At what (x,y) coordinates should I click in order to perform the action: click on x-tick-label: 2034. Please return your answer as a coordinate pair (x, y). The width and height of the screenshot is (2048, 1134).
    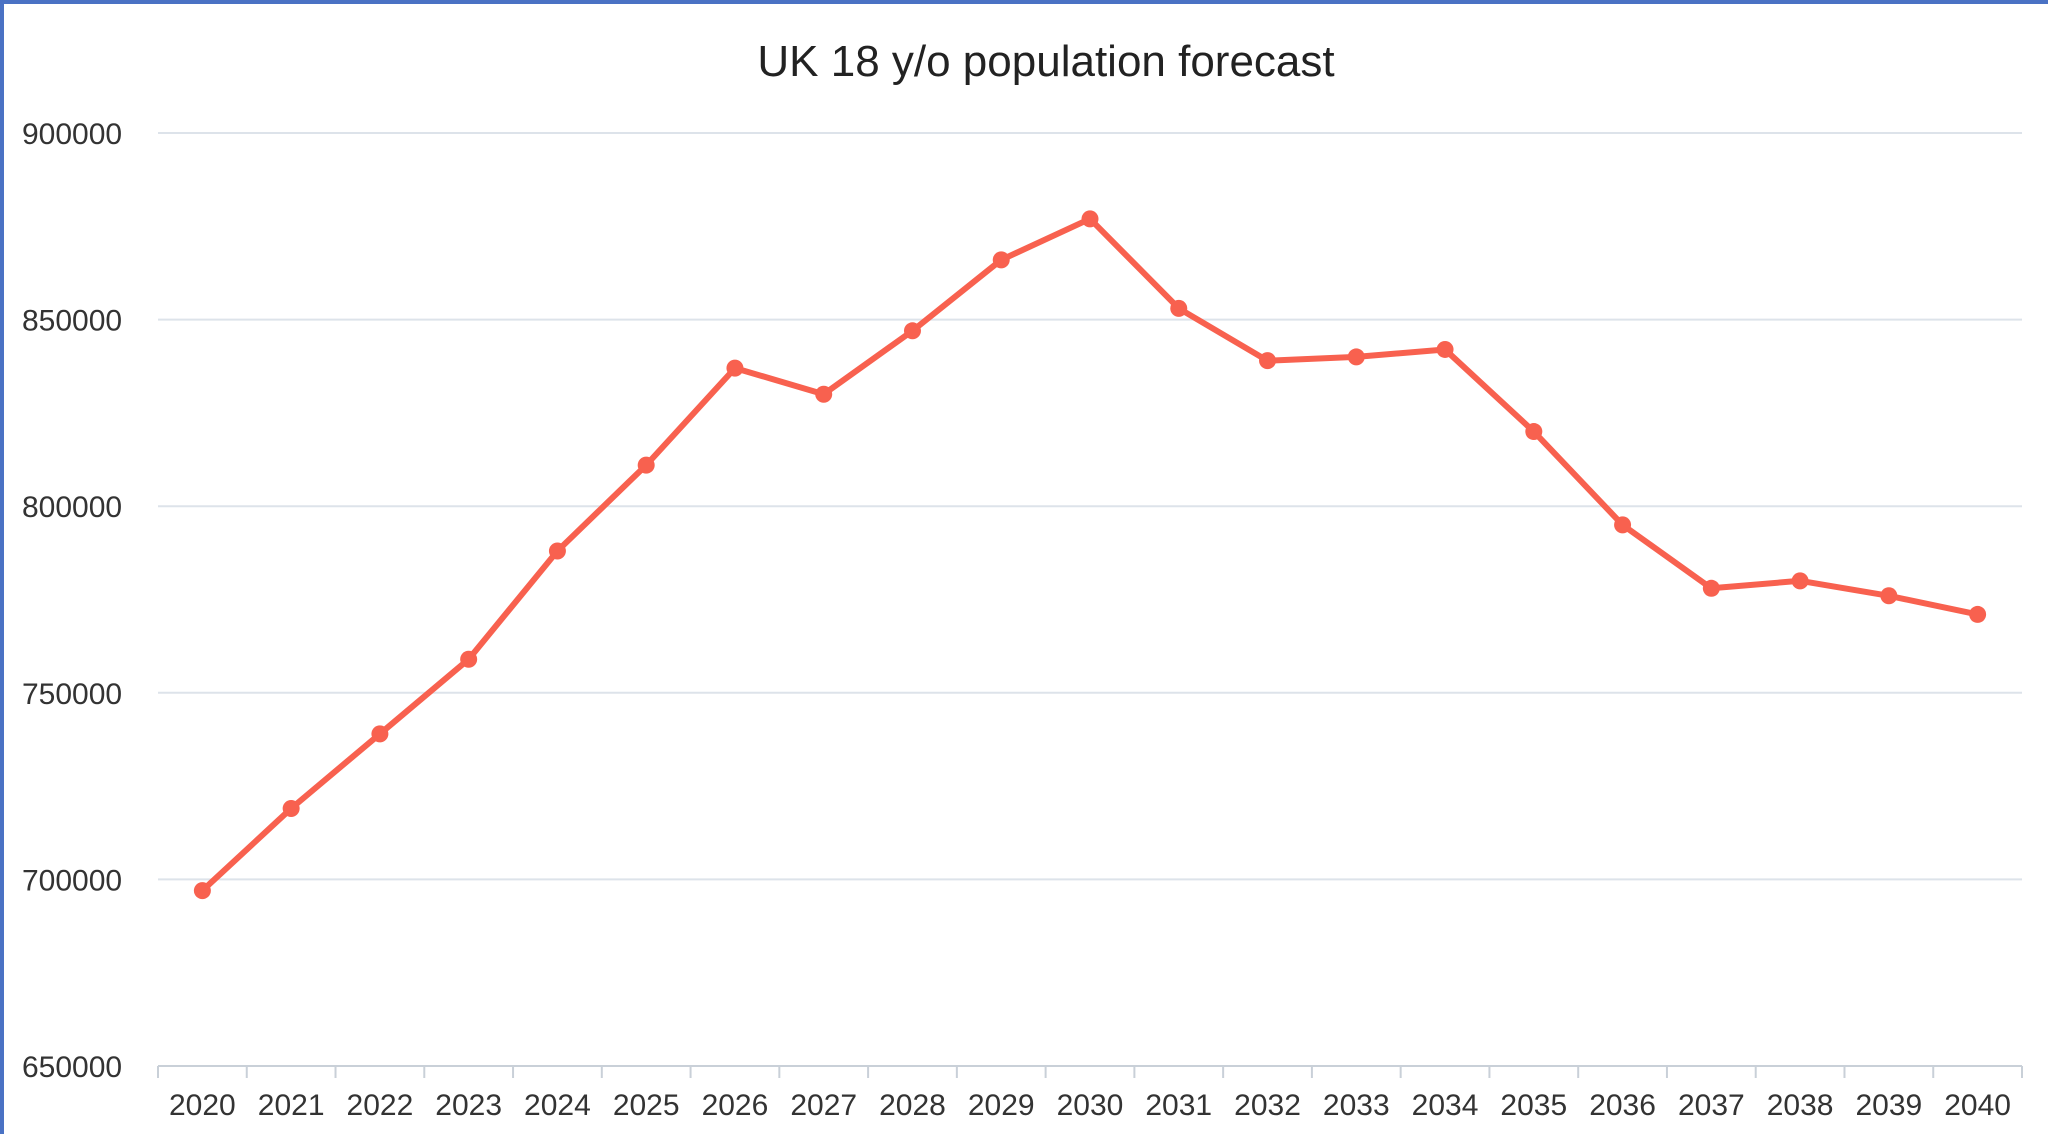
    Looking at the image, I should click on (1445, 1105).